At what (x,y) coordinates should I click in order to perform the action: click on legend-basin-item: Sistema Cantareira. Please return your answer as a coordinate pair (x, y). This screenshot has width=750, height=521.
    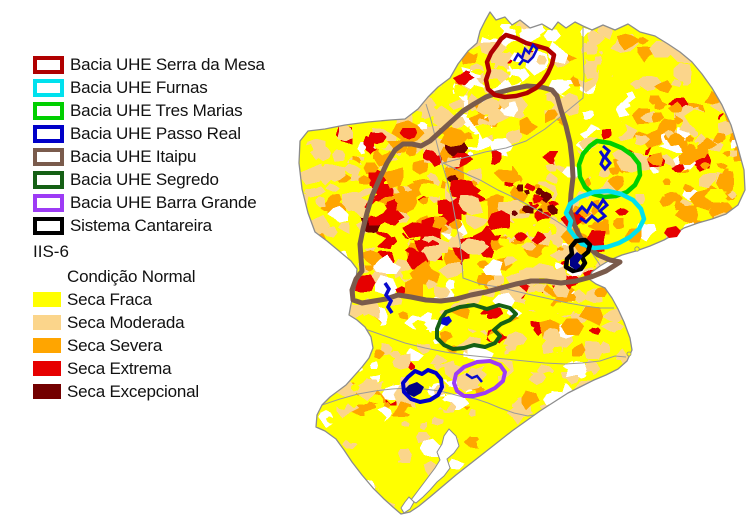
    Looking at the image, I should click on (149, 225).